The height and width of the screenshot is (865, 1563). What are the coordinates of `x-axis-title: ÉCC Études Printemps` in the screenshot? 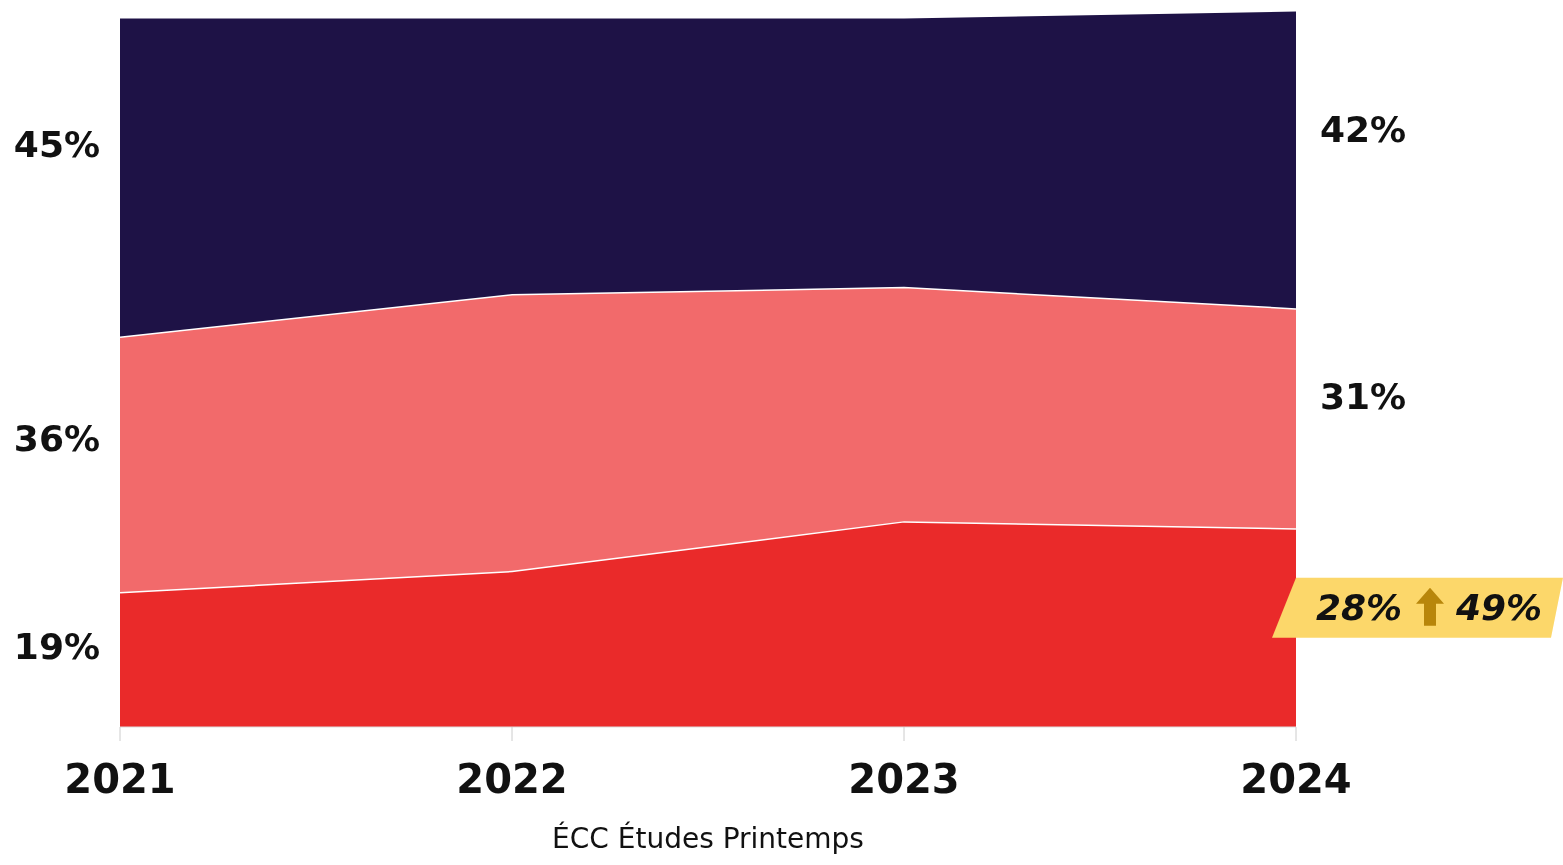 It's located at (708, 838).